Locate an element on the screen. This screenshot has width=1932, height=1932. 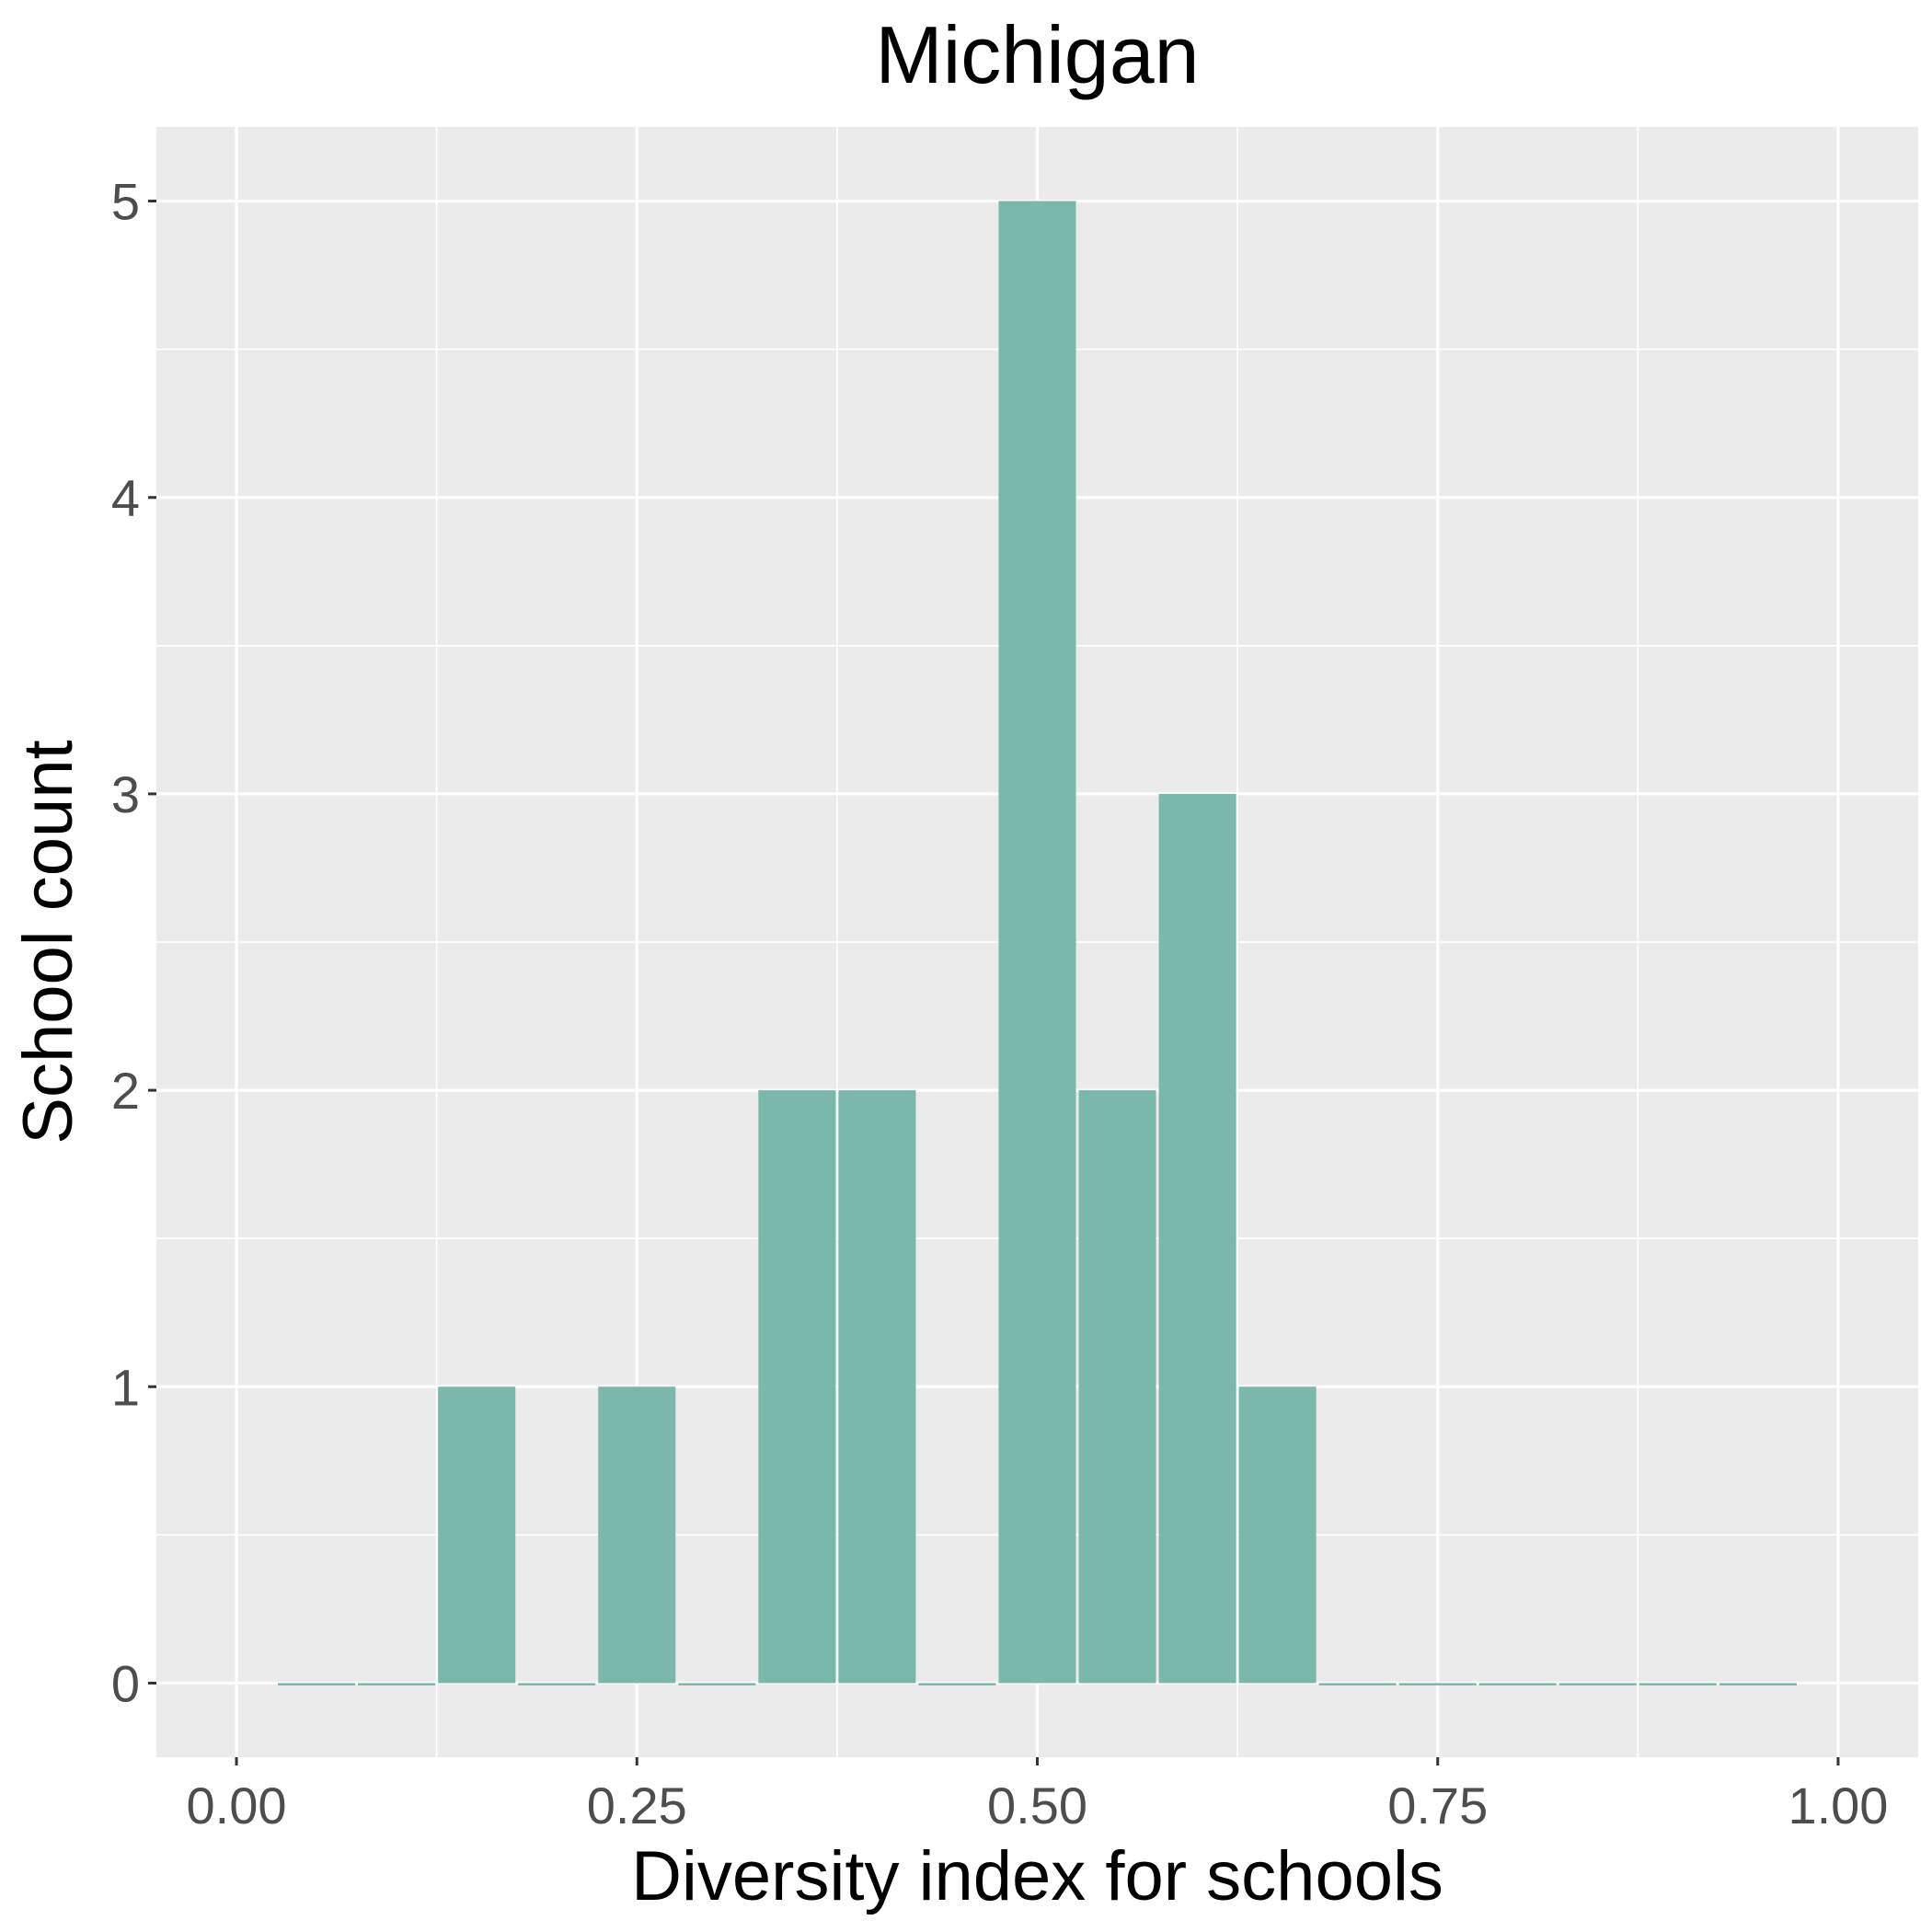
x-tick-label: 1.00 is located at coordinates (1838, 1805).